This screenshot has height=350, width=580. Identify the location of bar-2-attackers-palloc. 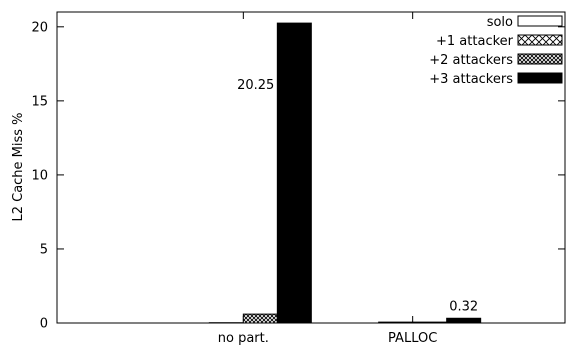
(430, 322).